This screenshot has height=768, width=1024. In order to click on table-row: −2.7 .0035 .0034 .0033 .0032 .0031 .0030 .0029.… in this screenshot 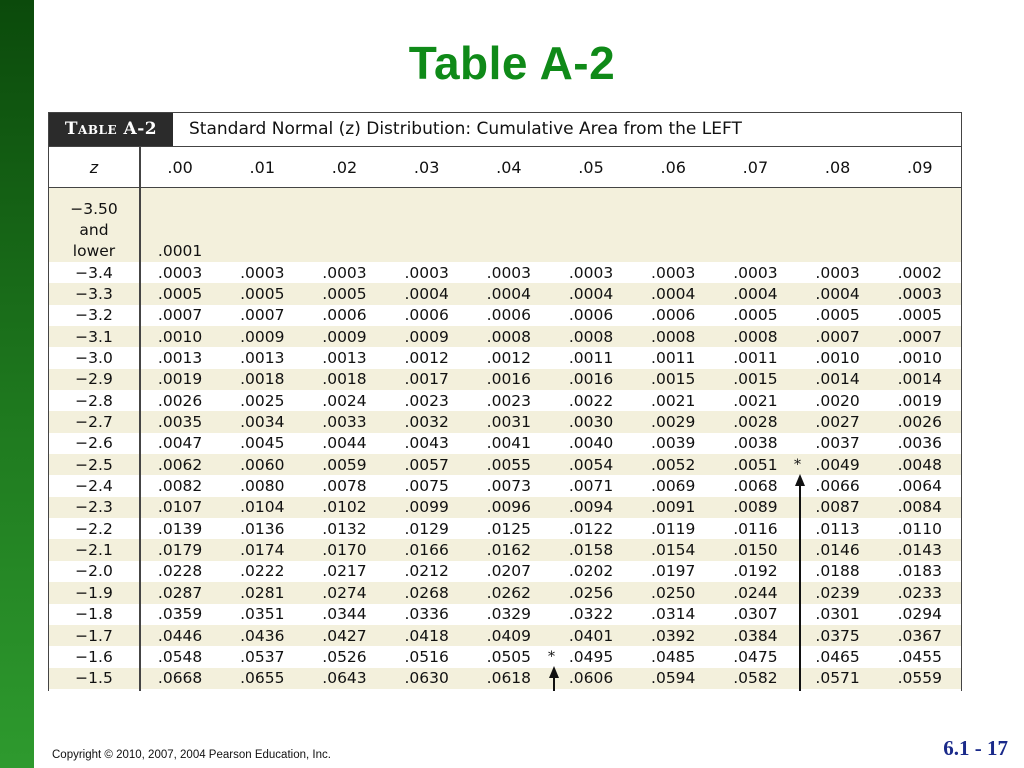, I will do `click(505, 422)`.